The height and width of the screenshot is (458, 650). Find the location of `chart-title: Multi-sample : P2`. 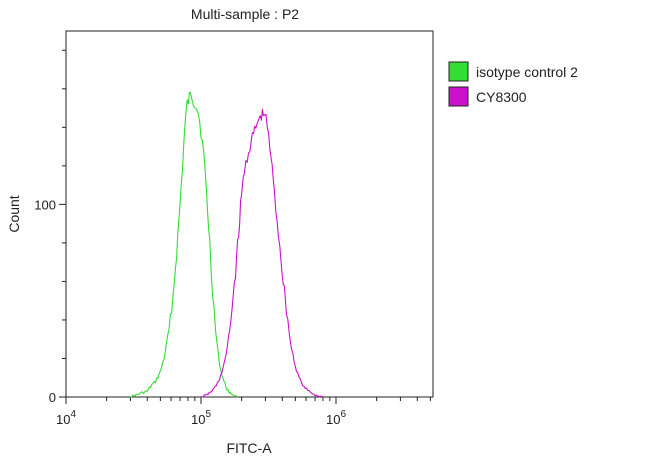

chart-title: Multi-sample : P2 is located at coordinates (245, 14).